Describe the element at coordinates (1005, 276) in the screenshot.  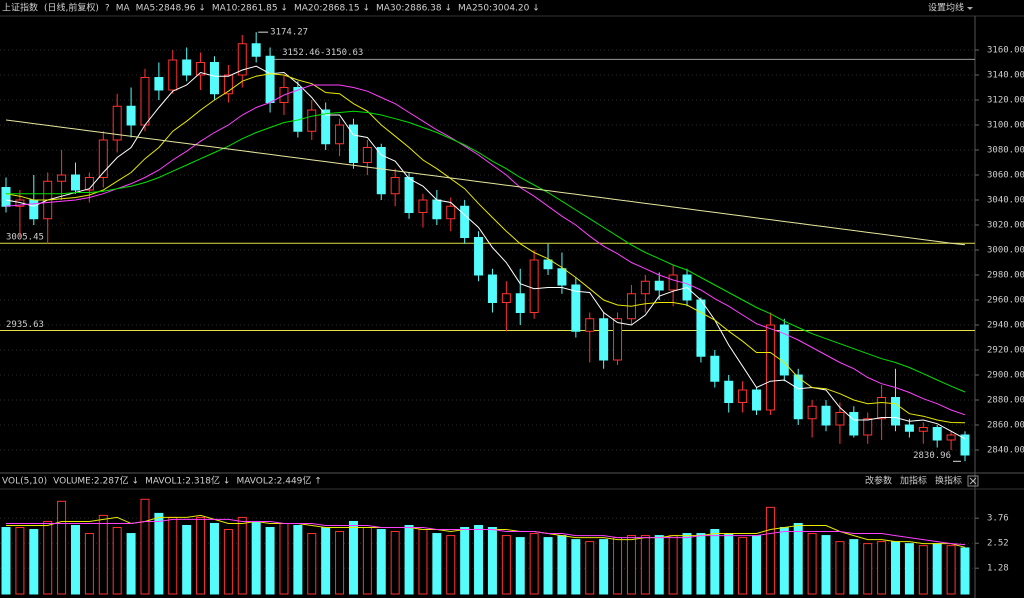
I see `y-tick-label: 2980.00` at that location.